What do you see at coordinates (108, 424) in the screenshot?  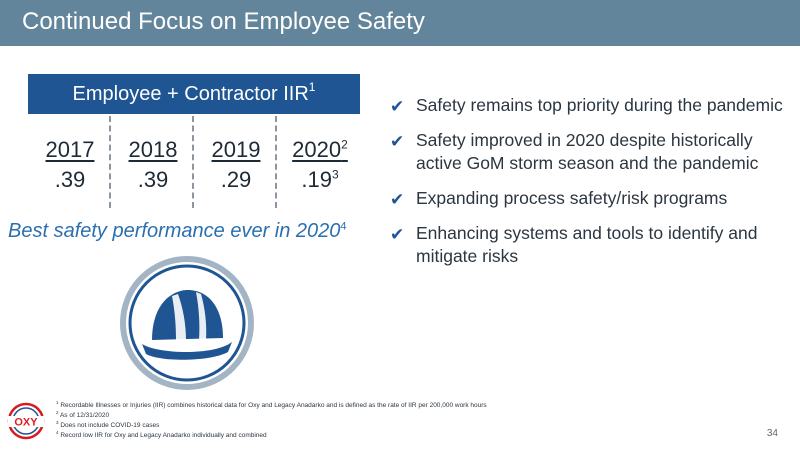 I see `footnote: 3 Does not include COVID-19 cases` at bounding box center [108, 424].